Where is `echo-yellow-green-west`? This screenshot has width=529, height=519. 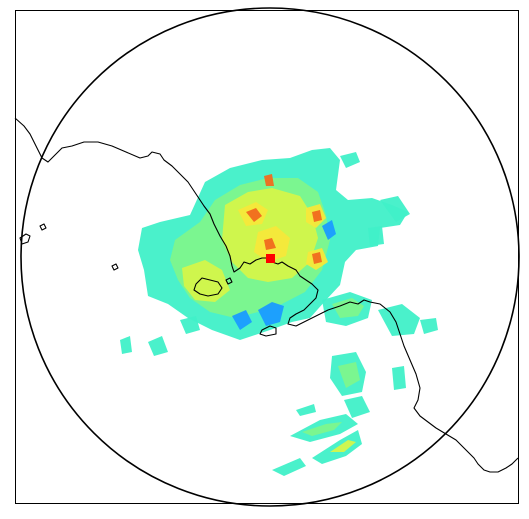
echo-yellow-green-west is located at coordinates (206, 281).